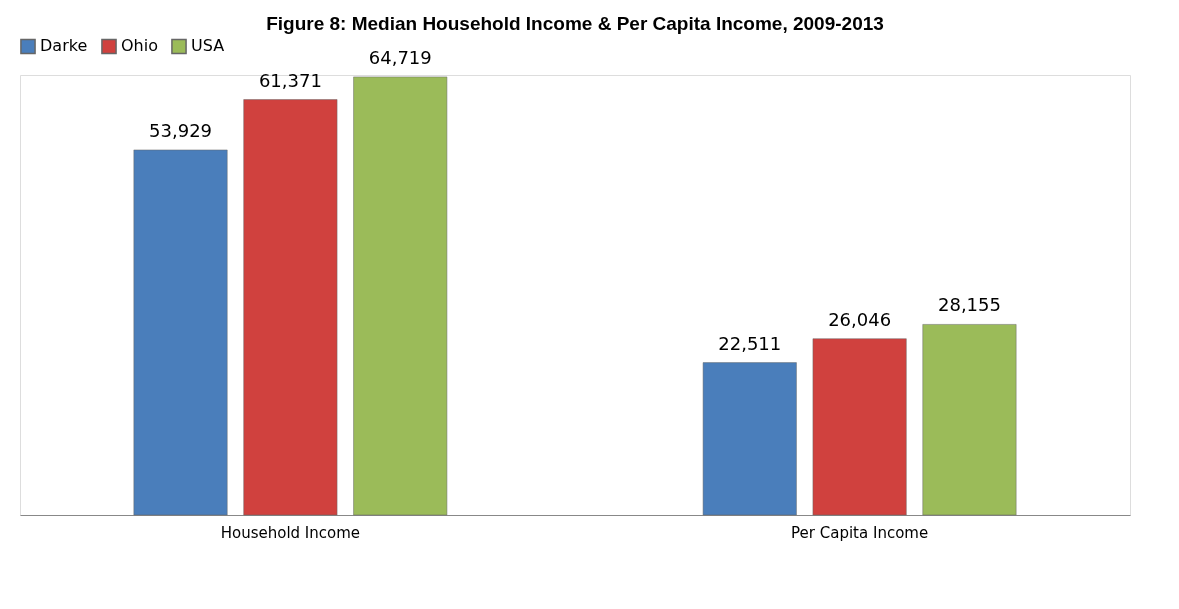  What do you see at coordinates (64, 46) in the screenshot?
I see `legend-label: Darke` at bounding box center [64, 46].